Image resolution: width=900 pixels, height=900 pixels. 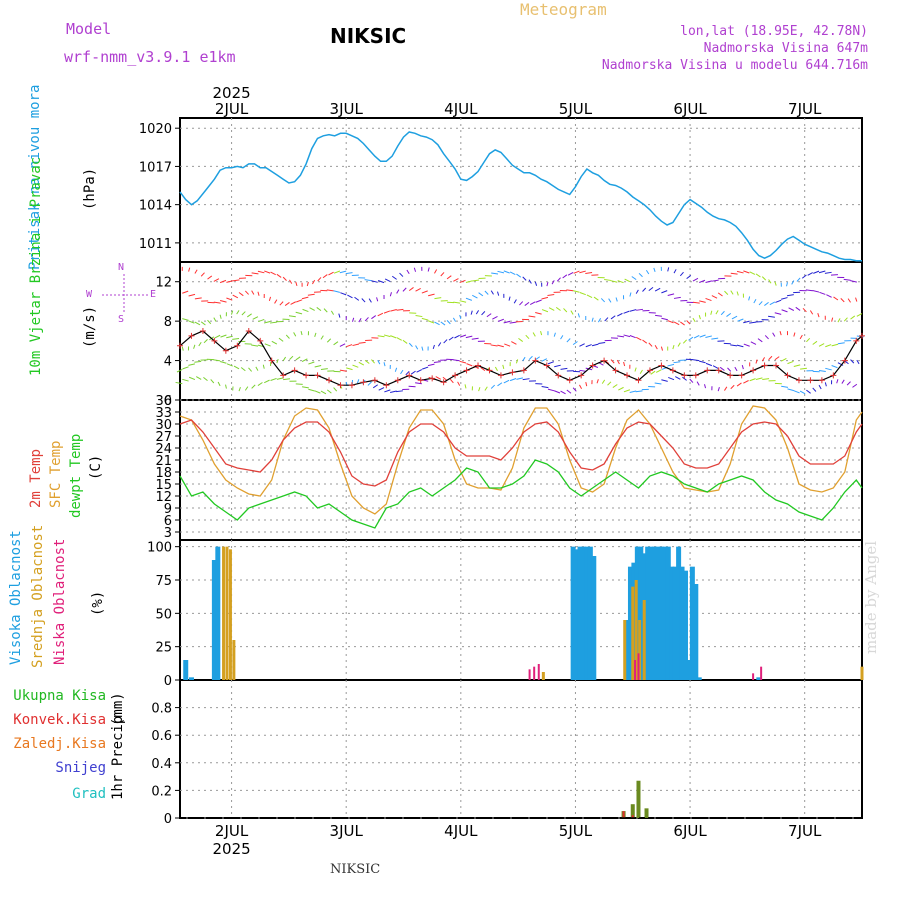 What do you see at coordinates (161, 764) in the screenshot?
I see `ytick-label-precip: 0.4` at bounding box center [161, 764].